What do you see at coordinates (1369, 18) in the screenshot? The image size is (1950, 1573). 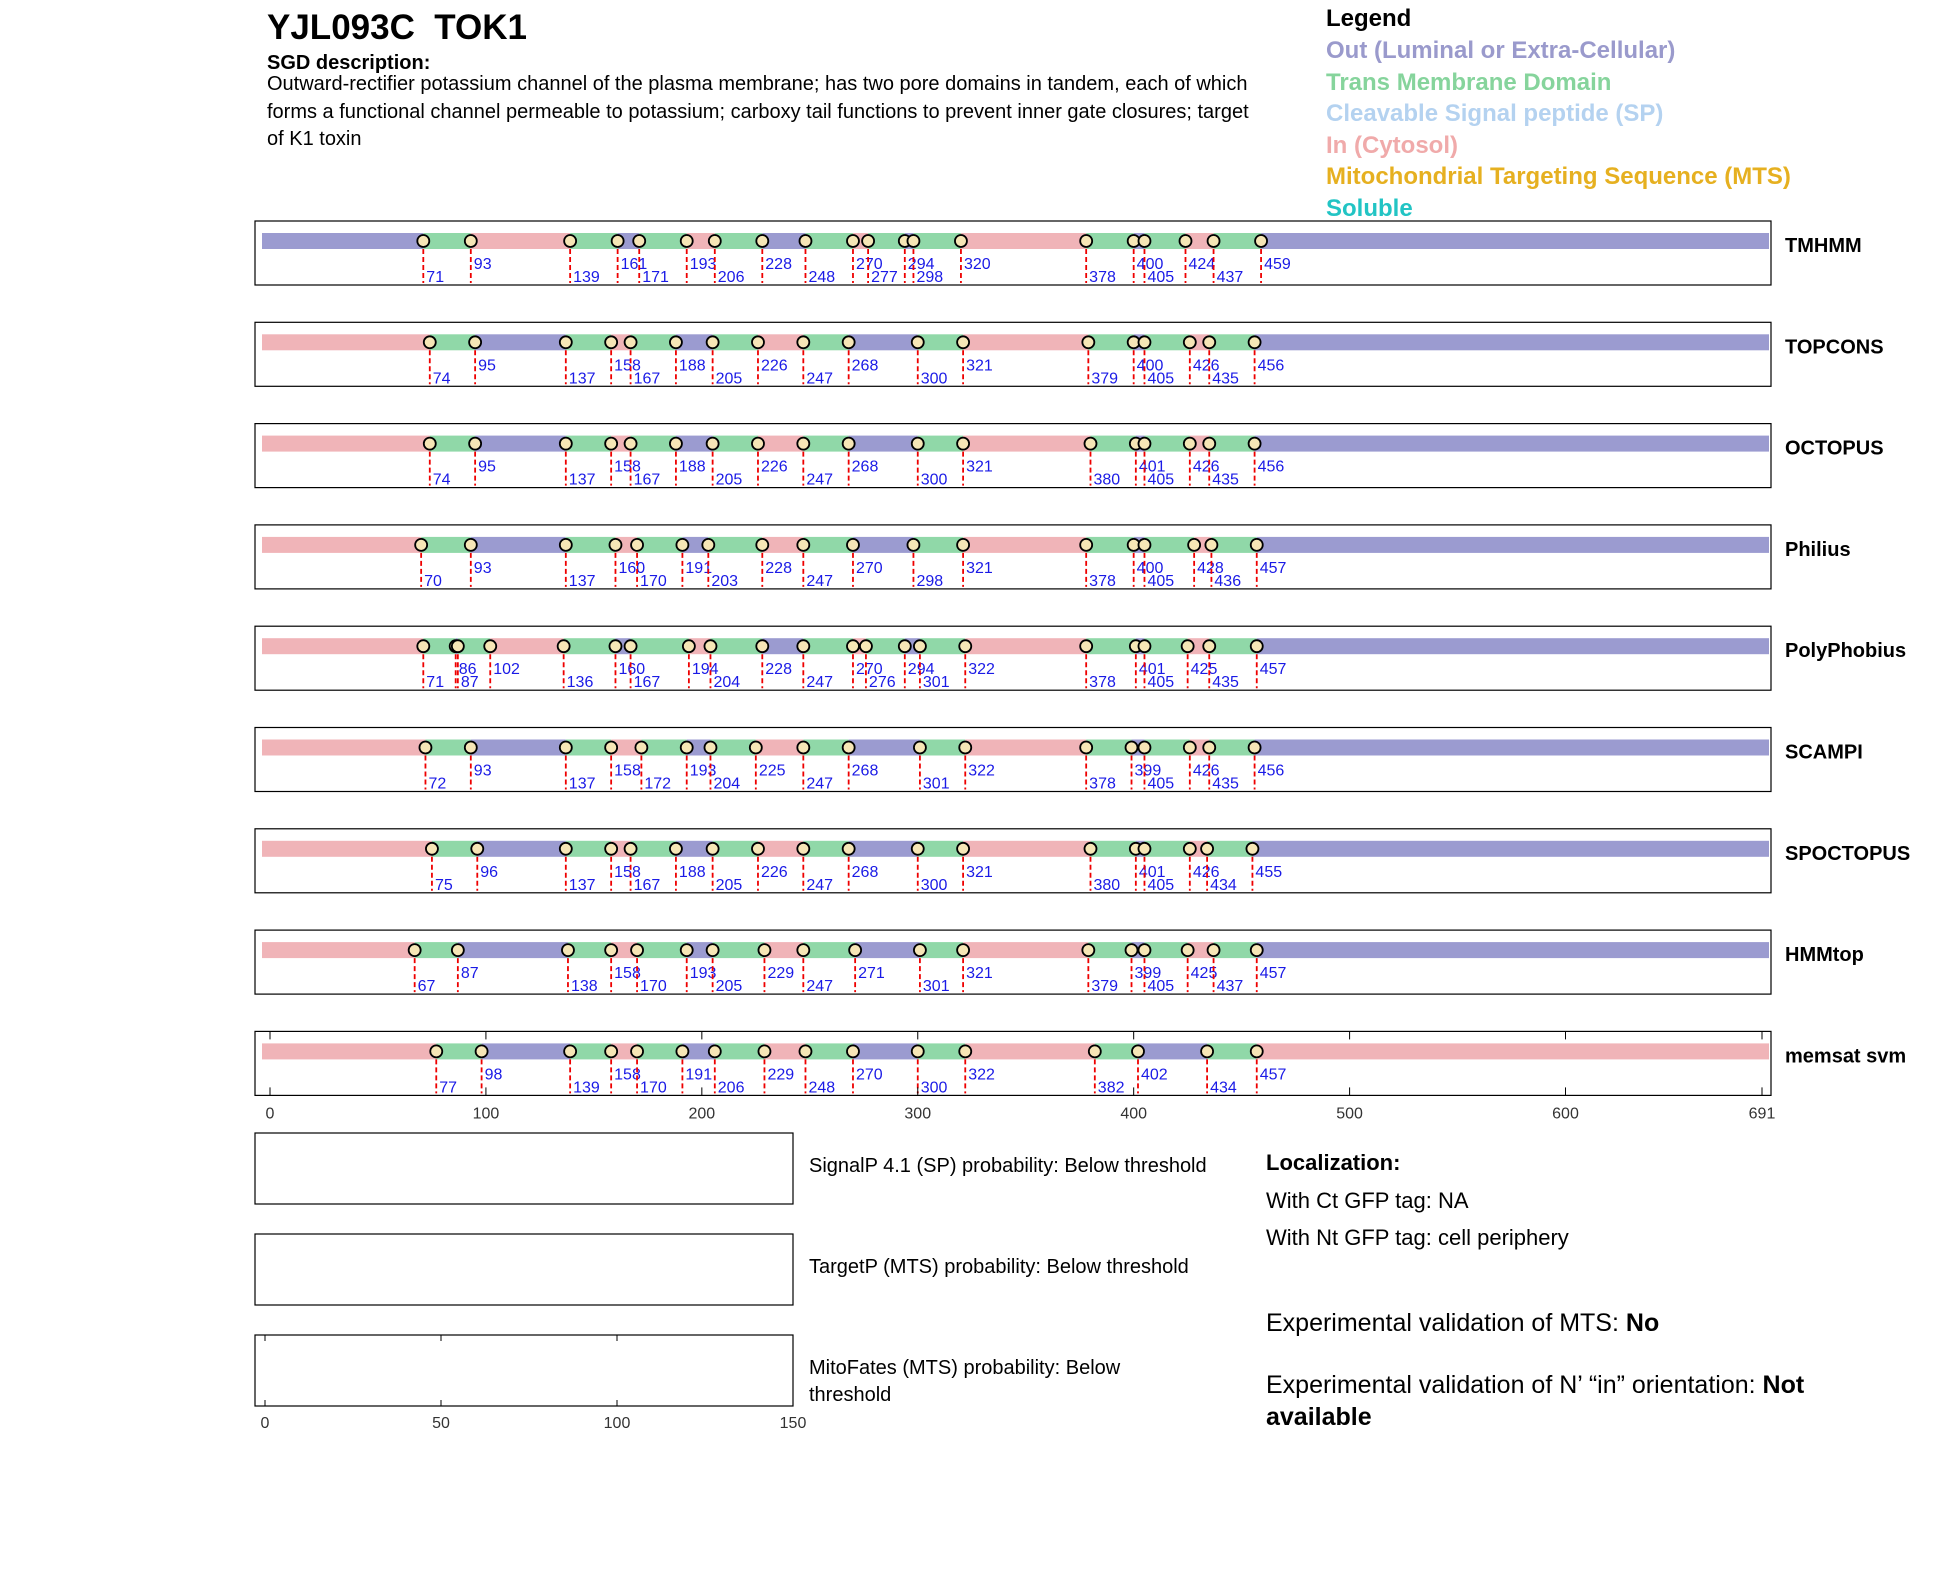 I see `legend-title: Legend` at bounding box center [1369, 18].